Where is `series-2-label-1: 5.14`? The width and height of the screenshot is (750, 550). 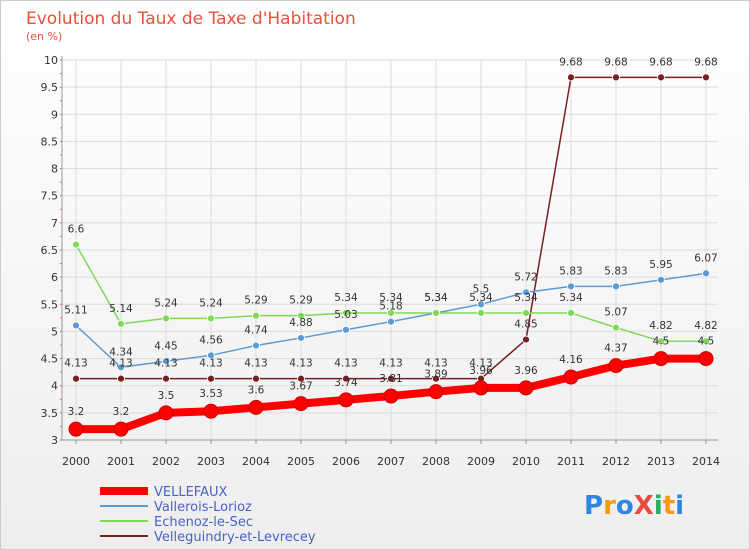
series-2-label-1: 5.14 is located at coordinates (121, 309).